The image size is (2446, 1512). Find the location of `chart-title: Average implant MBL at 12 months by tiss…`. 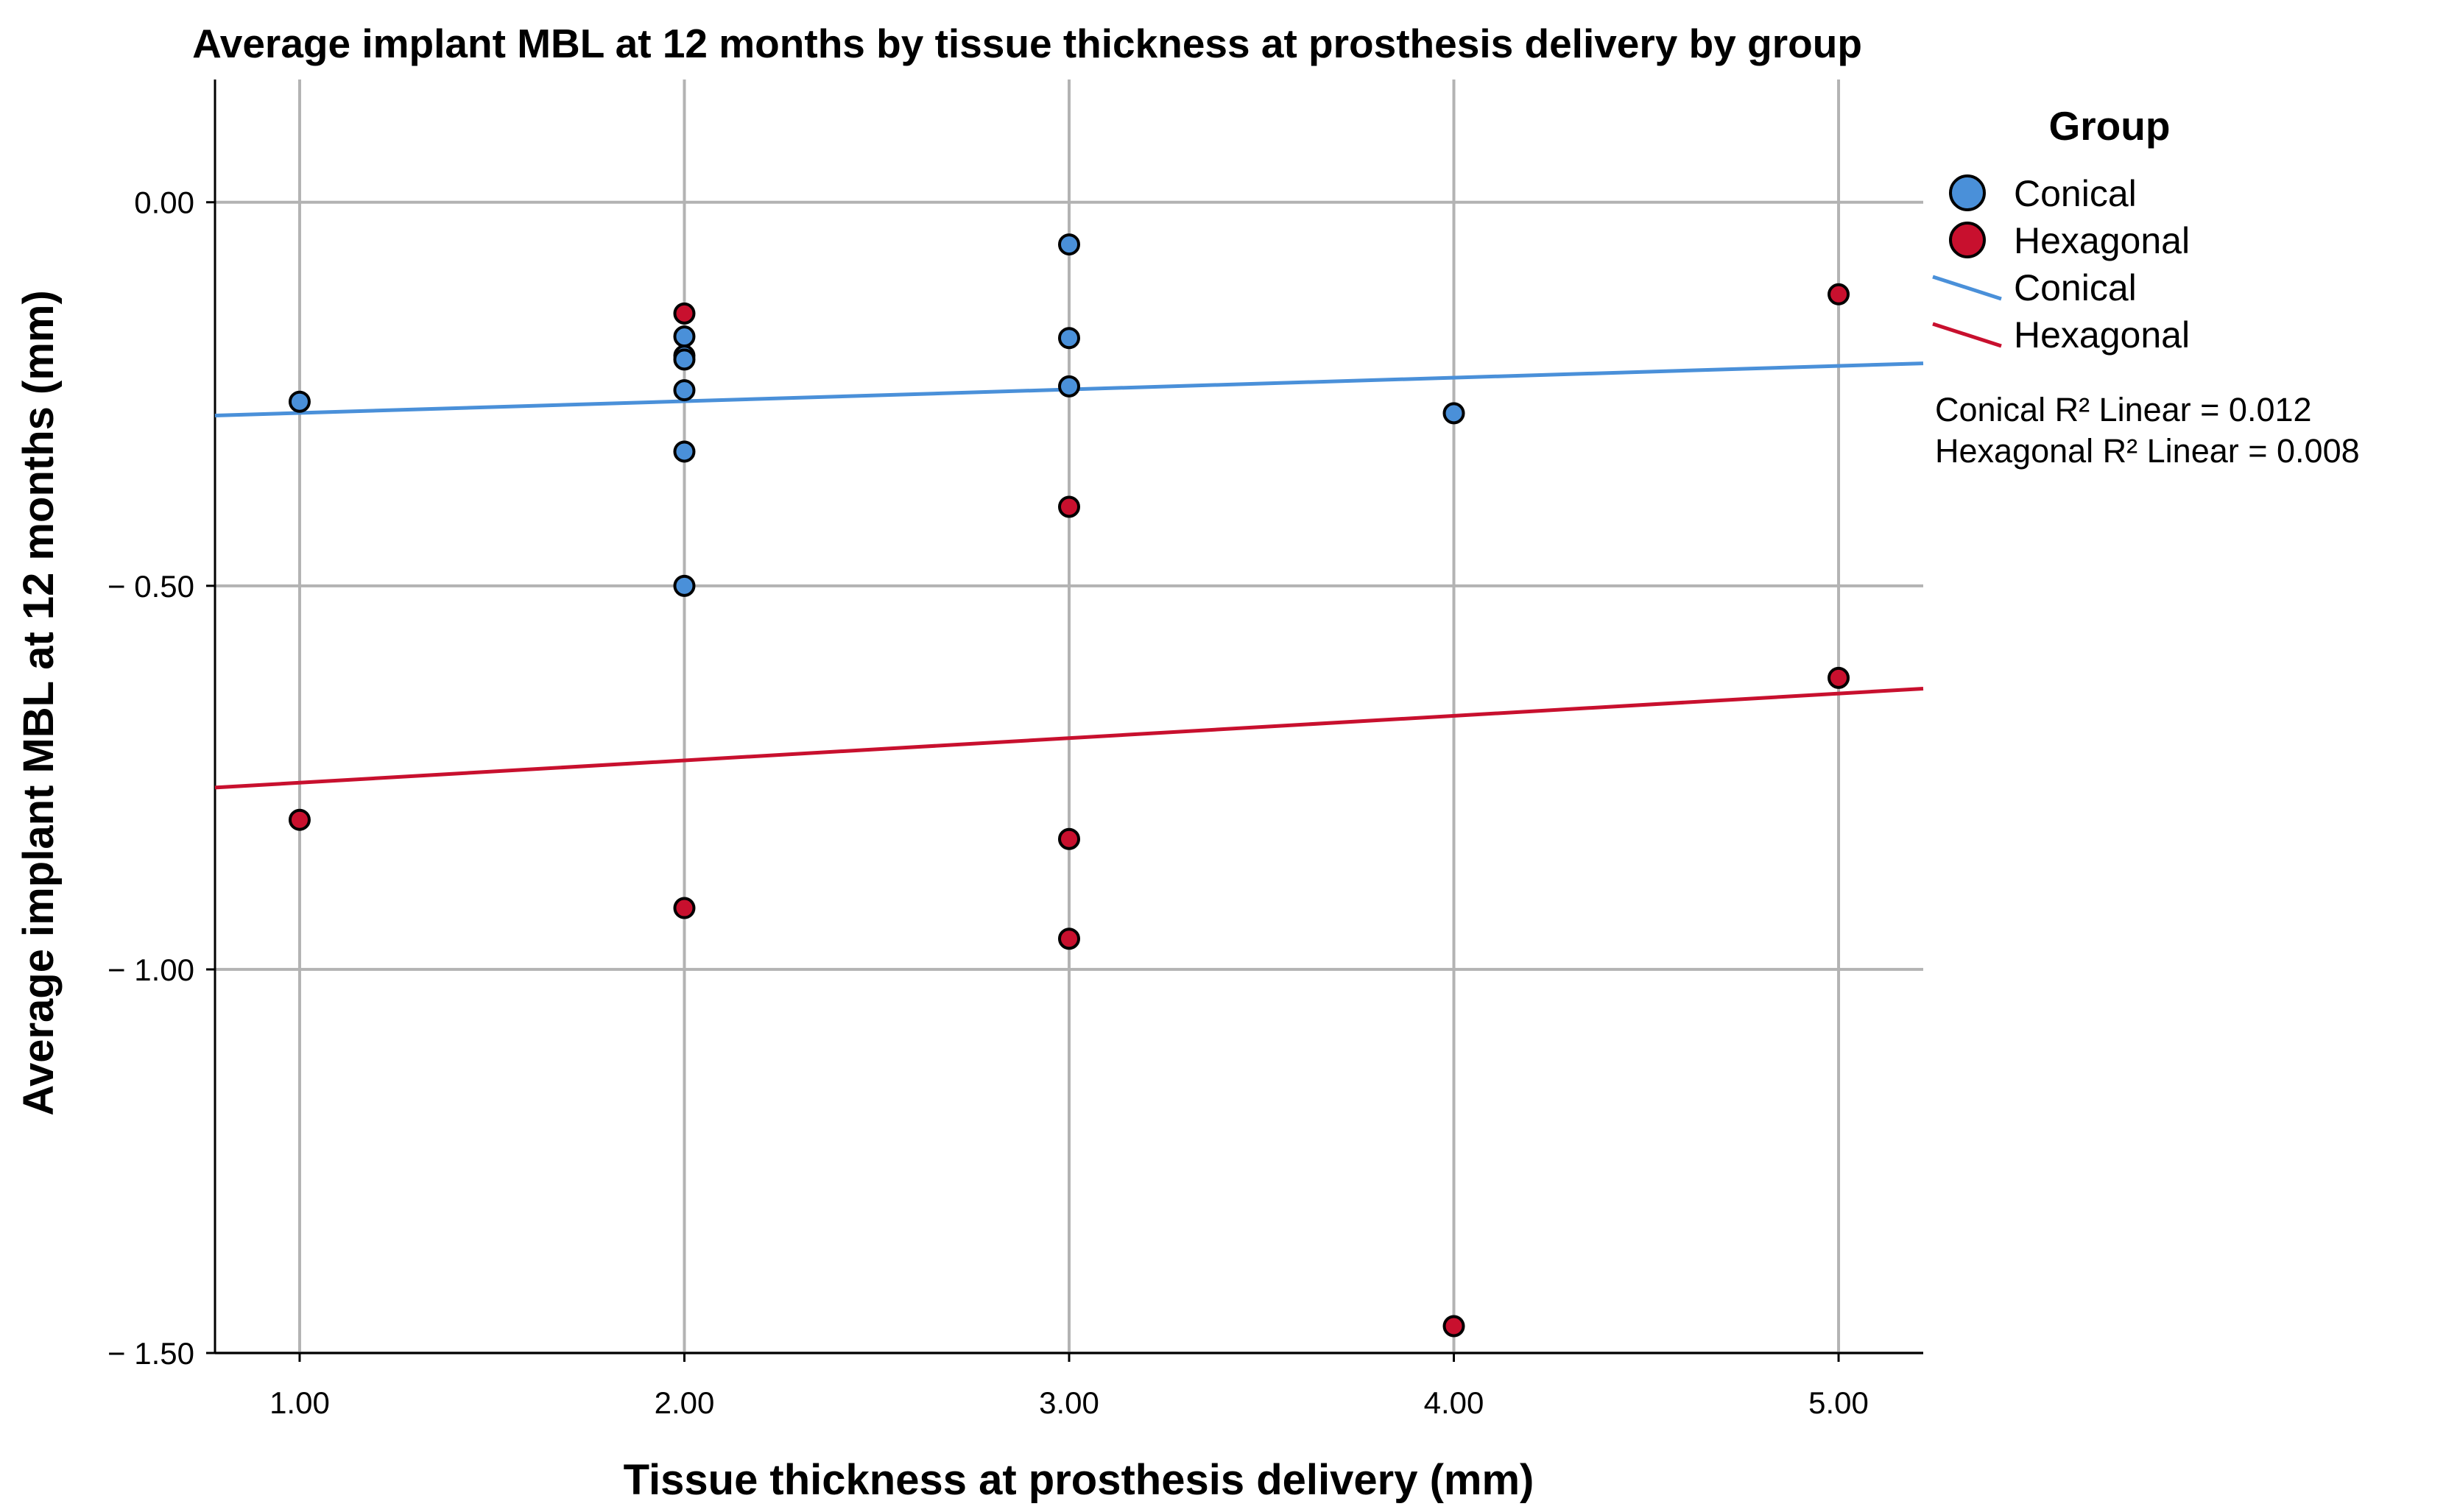

chart-title: Average implant MBL at 12 months by tiss… is located at coordinates (1027, 43).